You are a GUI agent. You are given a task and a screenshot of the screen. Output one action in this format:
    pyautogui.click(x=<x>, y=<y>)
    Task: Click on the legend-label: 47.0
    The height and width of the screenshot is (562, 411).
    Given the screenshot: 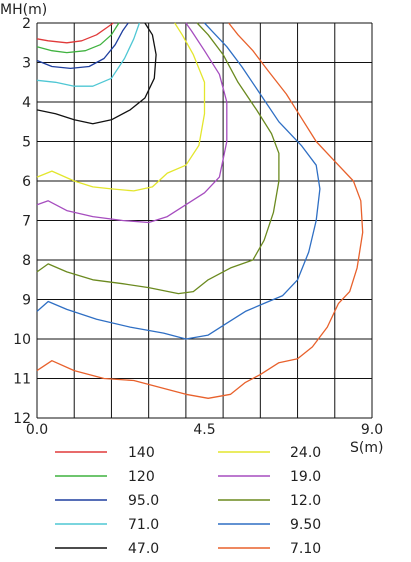 What is the action you would take?
    pyautogui.click(x=143, y=549)
    